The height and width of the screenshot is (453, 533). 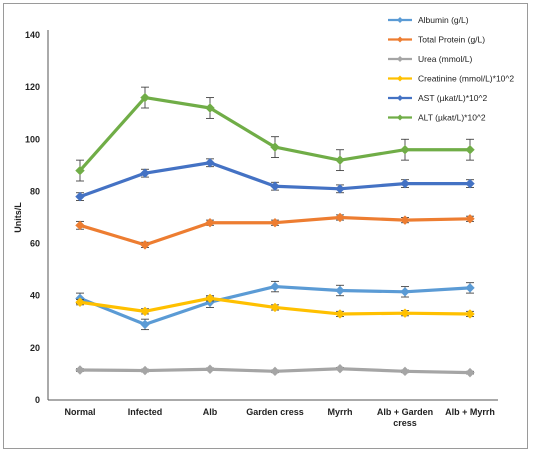 I want to click on legend-item: Urea (mmol/L), so click(x=430, y=59).